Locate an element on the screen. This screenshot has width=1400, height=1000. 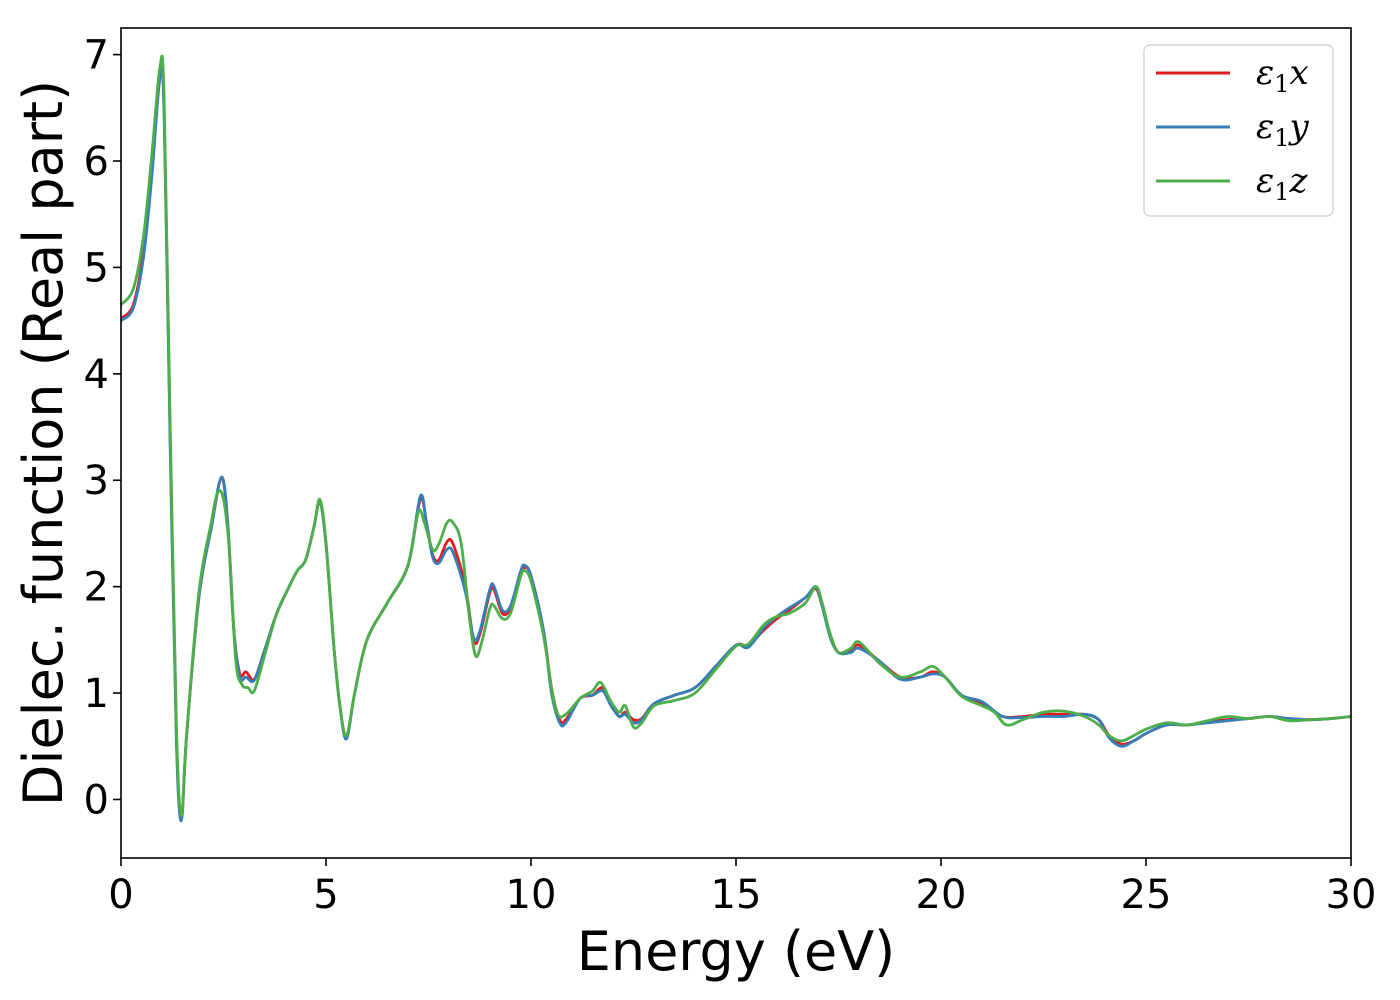
legend-label-x: ε1x is located at coordinates (1282, 75).